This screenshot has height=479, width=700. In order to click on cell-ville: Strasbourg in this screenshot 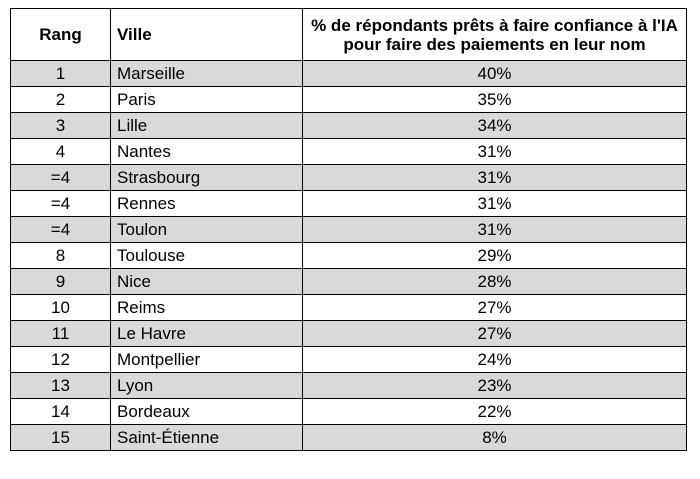, I will do `click(206, 177)`.